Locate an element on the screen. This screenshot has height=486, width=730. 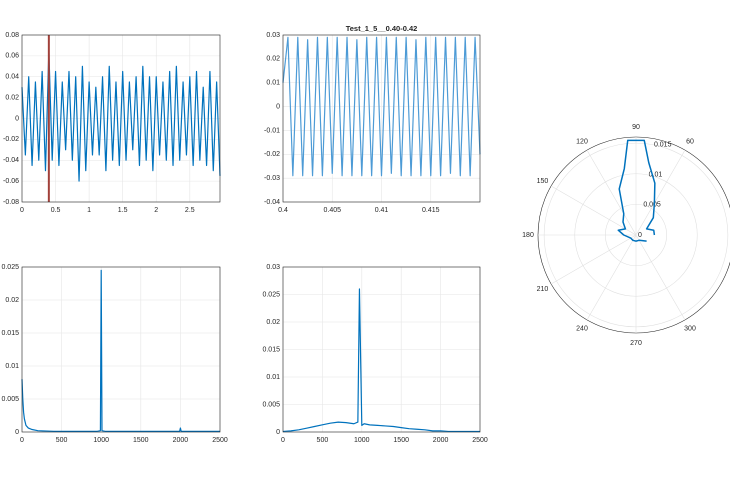
grid-circle is located at coordinates (636, 235).